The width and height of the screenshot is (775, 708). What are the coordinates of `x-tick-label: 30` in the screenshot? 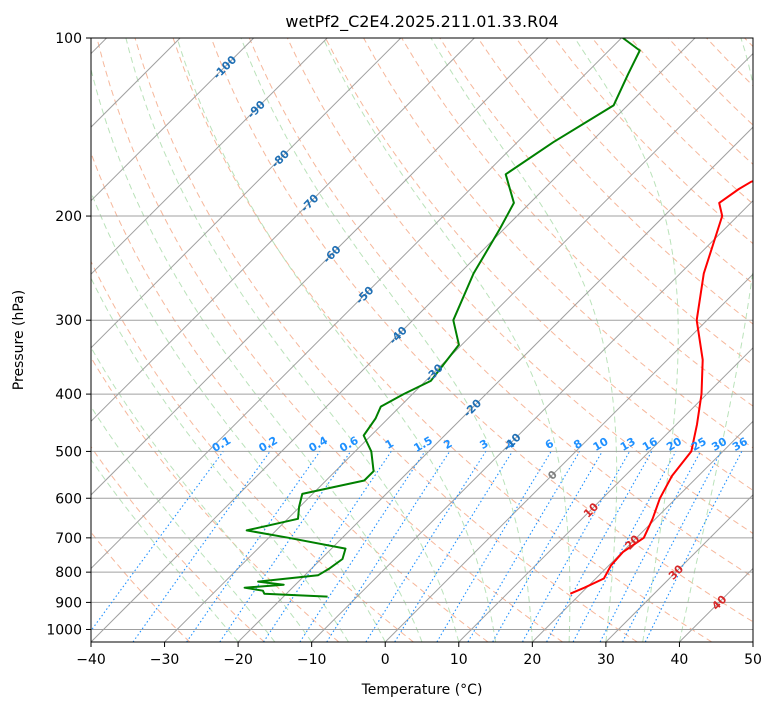 It's located at (606, 660).